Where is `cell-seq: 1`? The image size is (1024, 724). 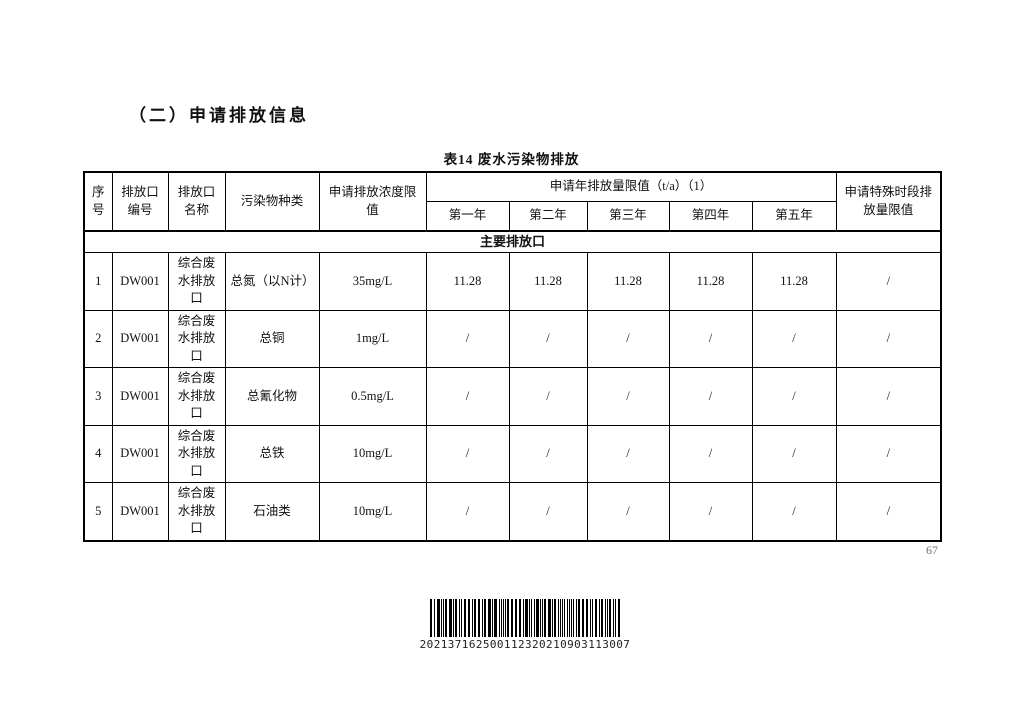
cell-seq: 1 is located at coordinates (98, 281).